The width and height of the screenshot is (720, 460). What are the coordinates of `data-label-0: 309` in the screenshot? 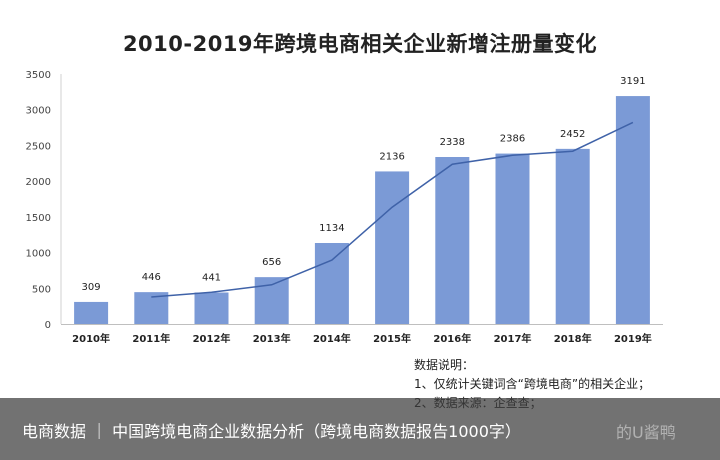 It's located at (91, 287).